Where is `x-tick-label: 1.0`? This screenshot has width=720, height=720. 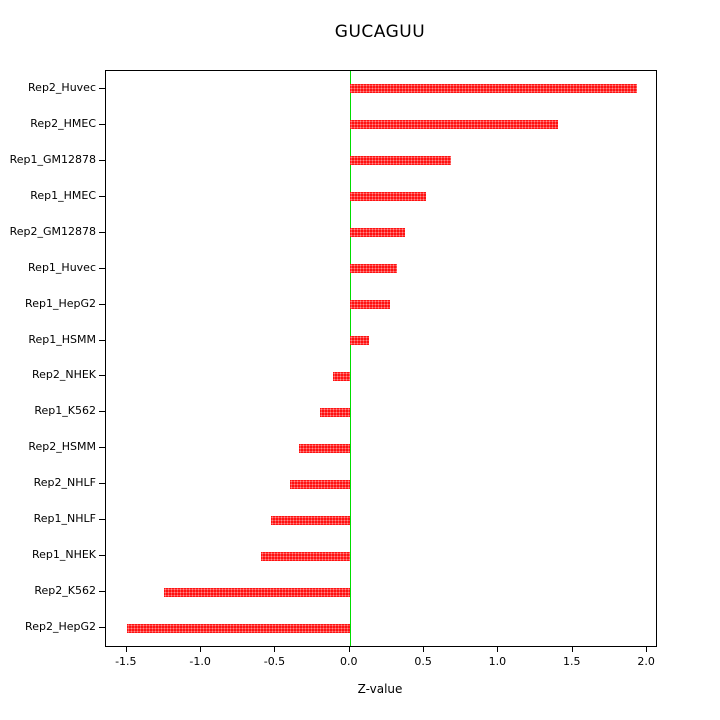 x-tick-label: 1.0 is located at coordinates (497, 661).